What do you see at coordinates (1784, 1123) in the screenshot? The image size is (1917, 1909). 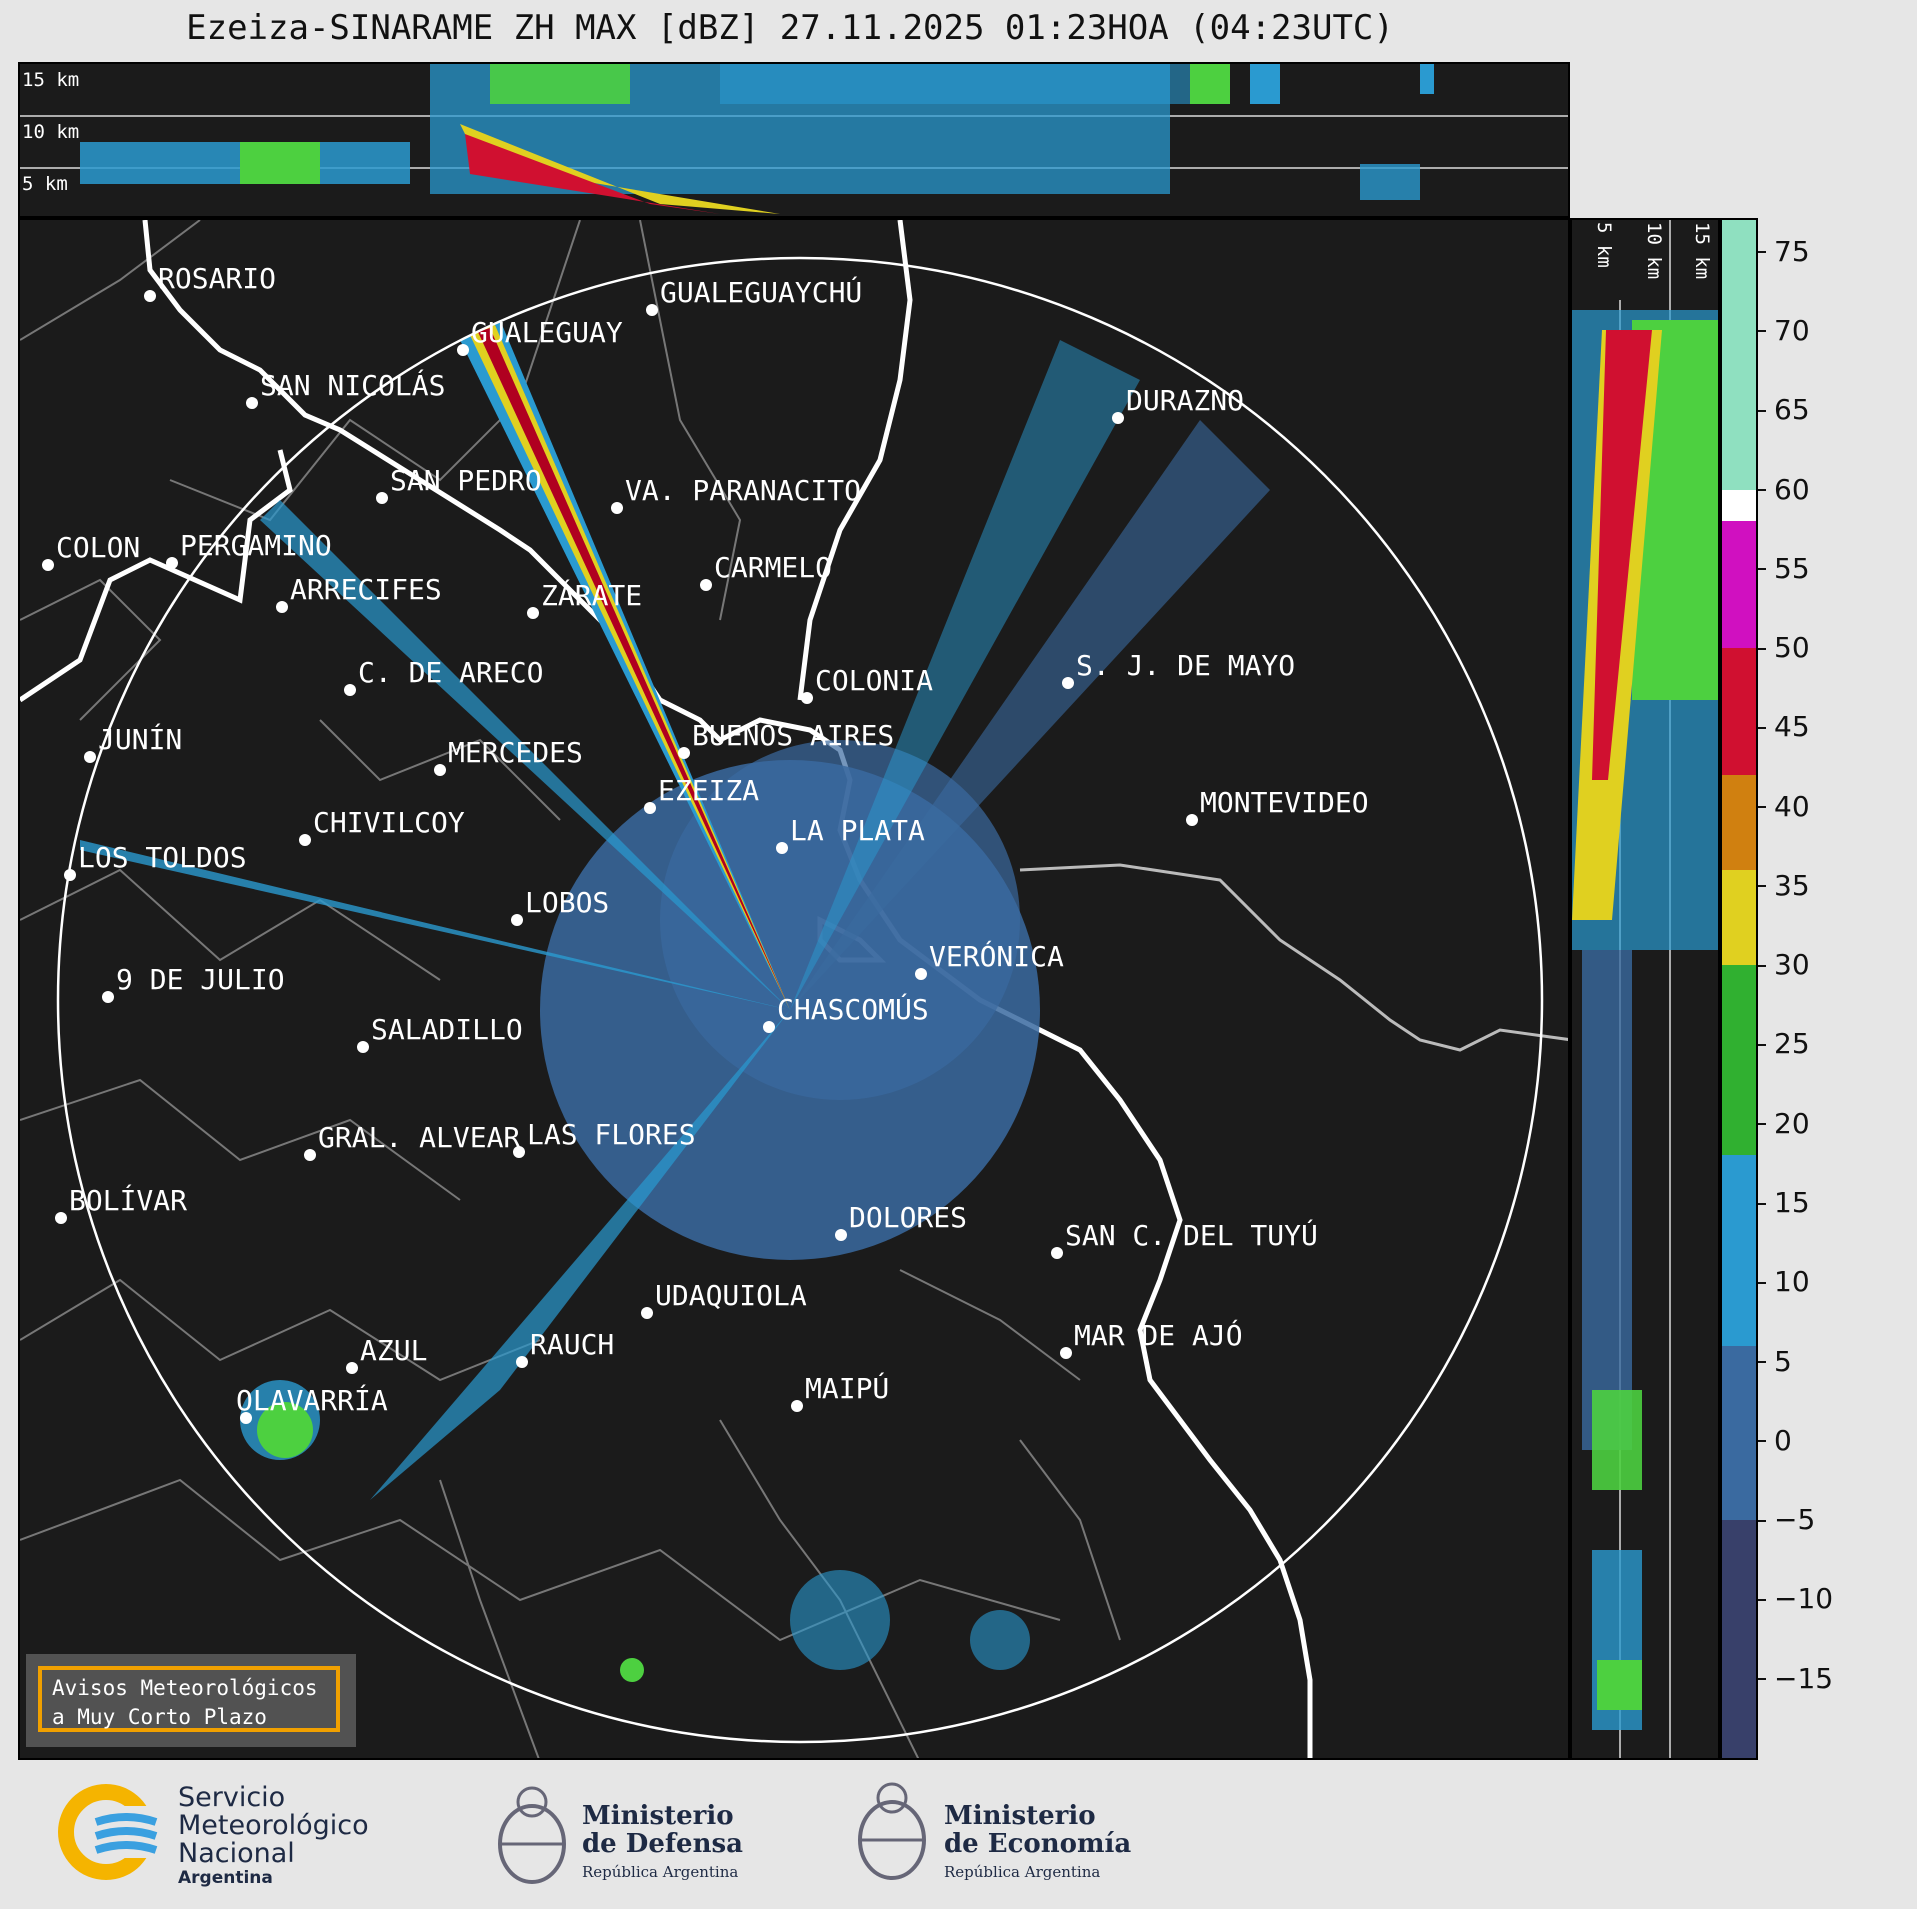 I see `colorbar-tick: 20` at bounding box center [1784, 1123].